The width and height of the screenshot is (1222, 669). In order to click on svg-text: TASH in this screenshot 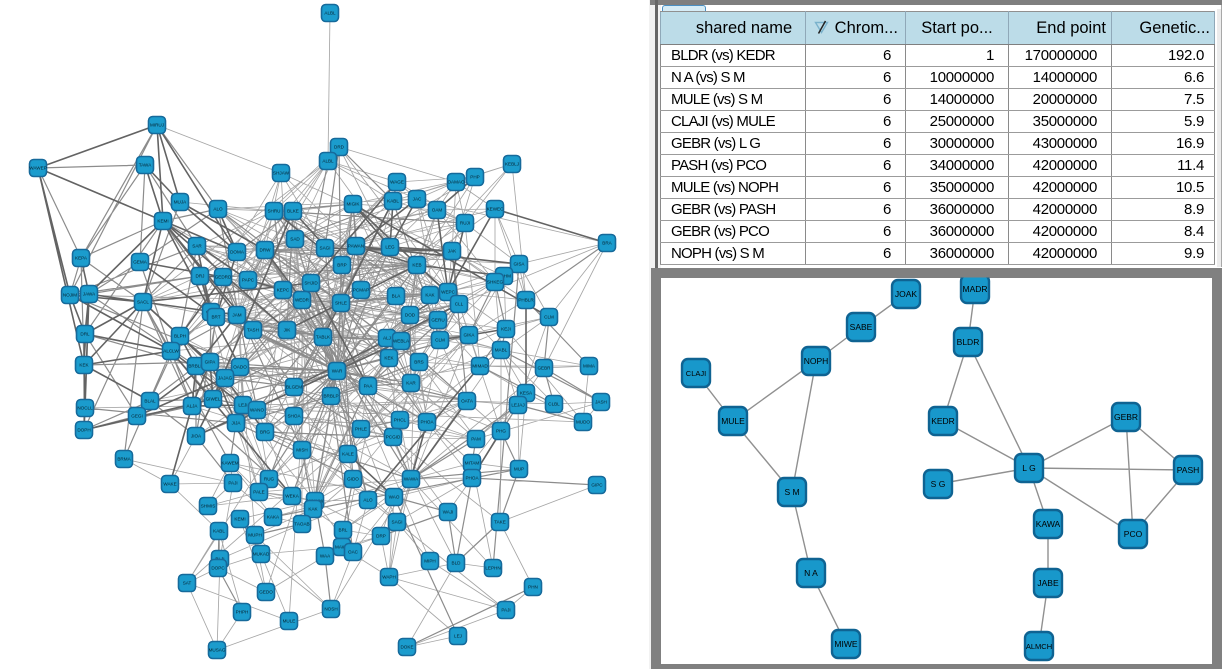, I will do `click(253, 330)`.